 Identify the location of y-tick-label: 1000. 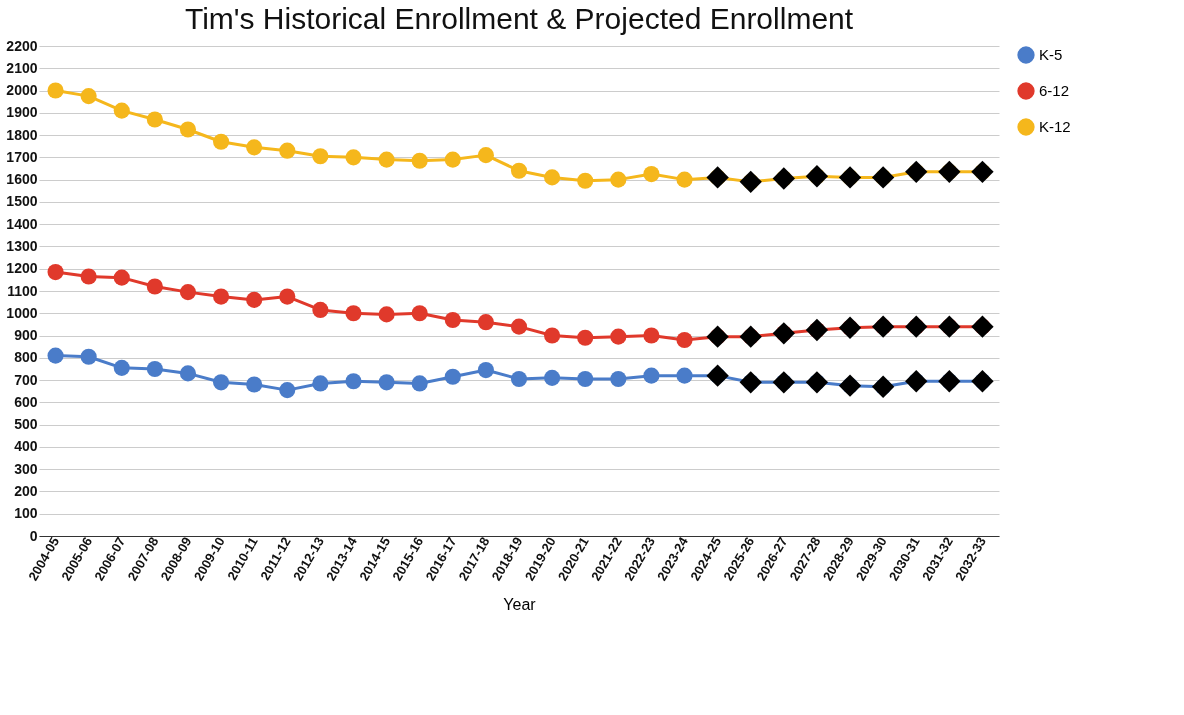
(22, 312).